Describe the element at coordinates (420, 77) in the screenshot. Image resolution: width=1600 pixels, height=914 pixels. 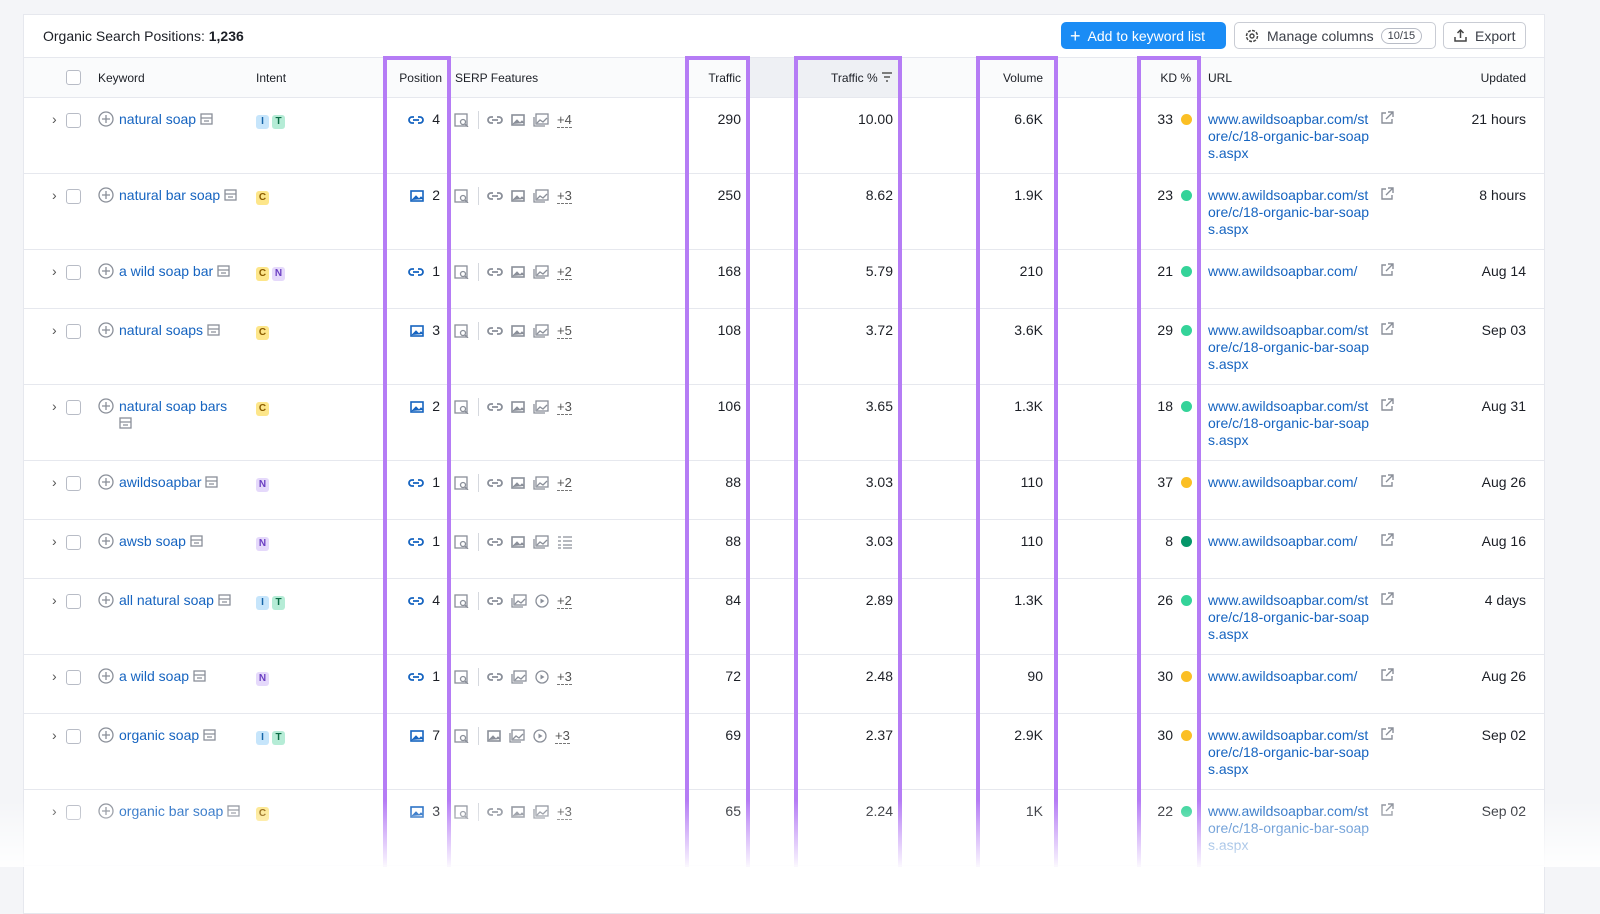
I see `column-header: Position` at that location.